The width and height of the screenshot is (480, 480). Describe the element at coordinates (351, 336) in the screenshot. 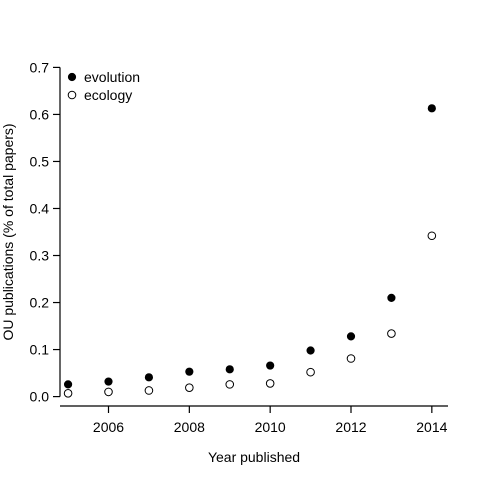

I see `point-evolution-2012` at that location.